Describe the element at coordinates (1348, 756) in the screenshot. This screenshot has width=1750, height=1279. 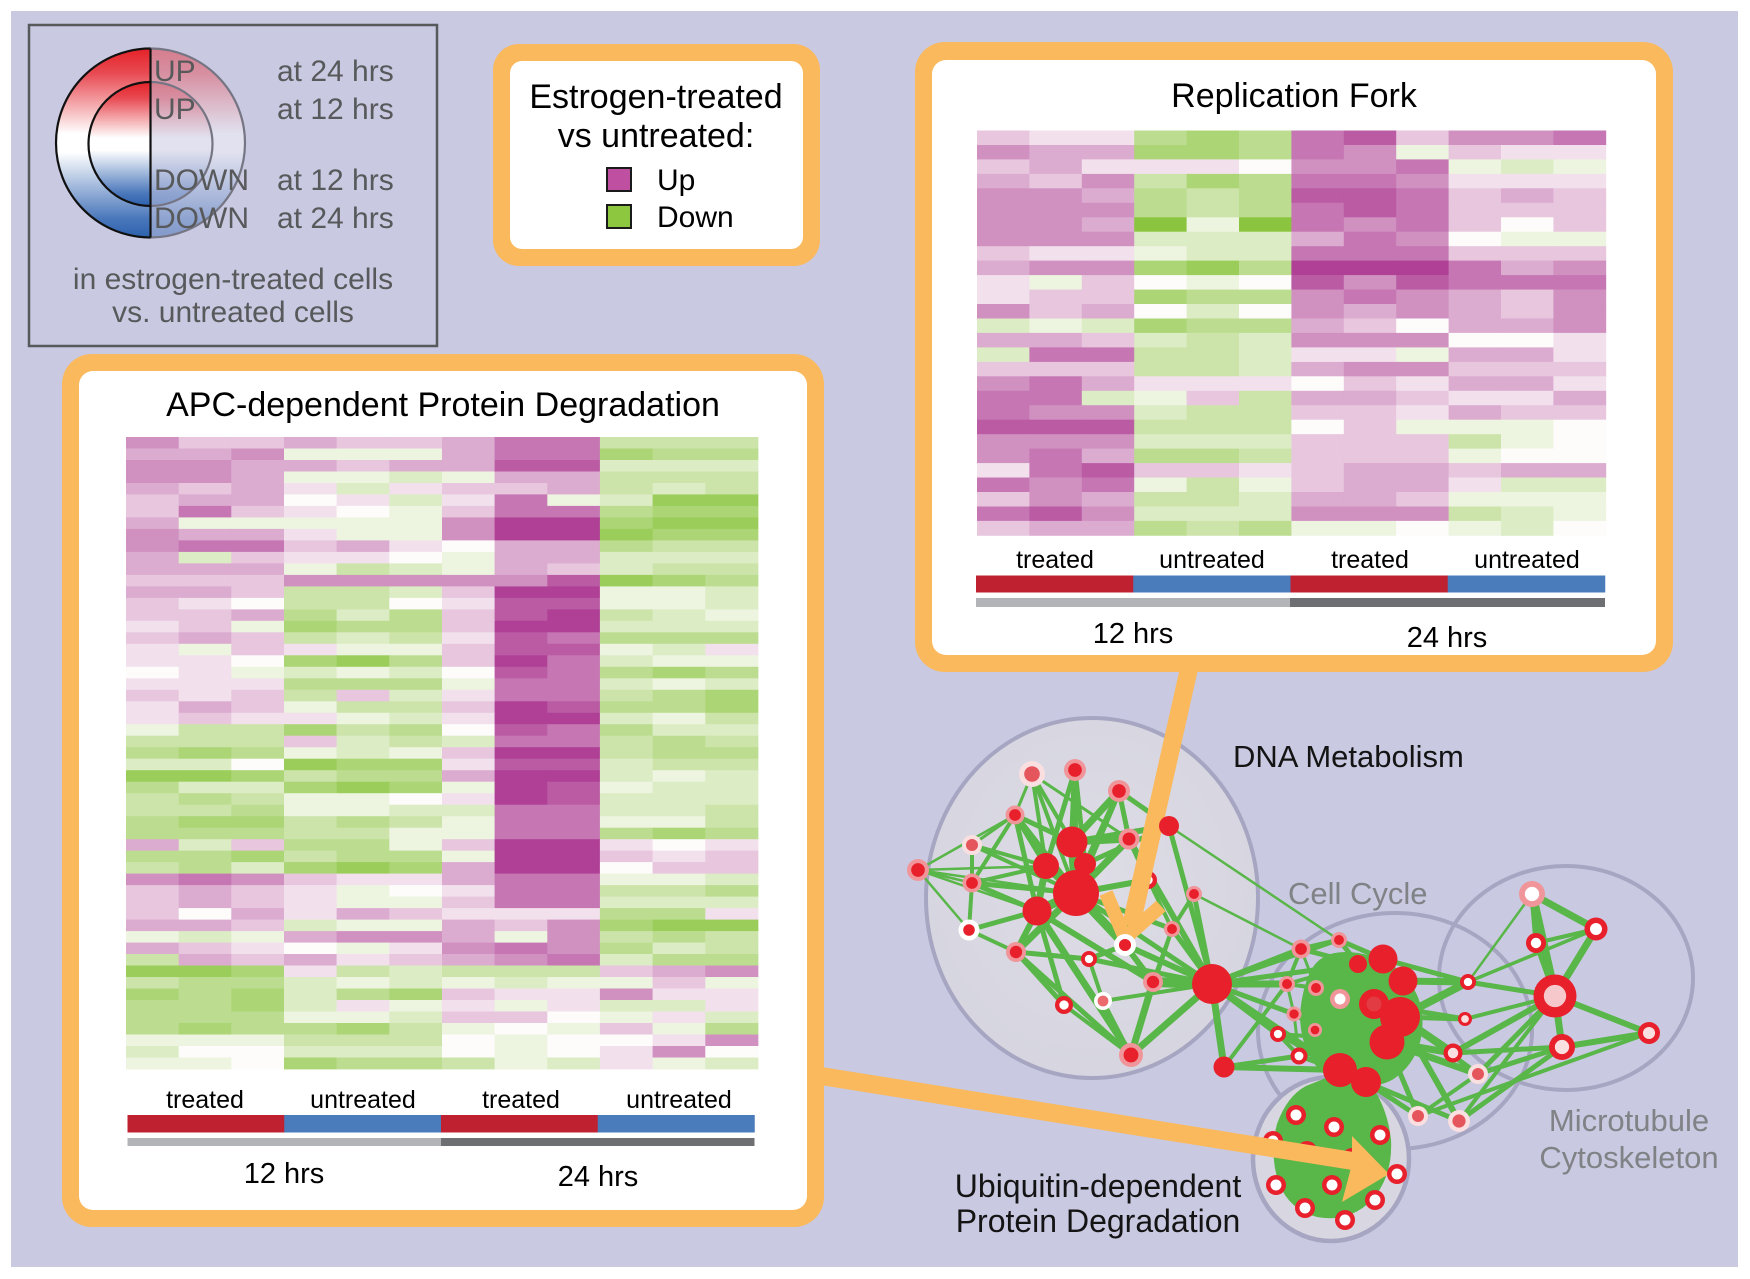
I see `svg-text: DNA Metabolism` at that location.